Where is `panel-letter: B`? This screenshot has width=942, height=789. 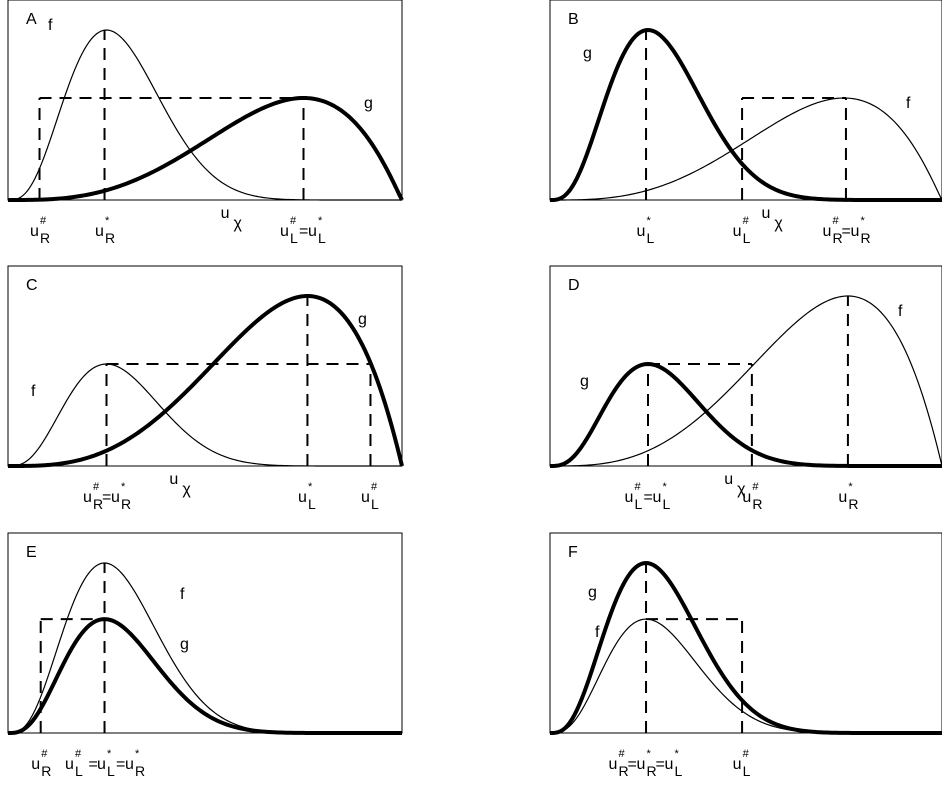
panel-letter: B is located at coordinates (573, 19).